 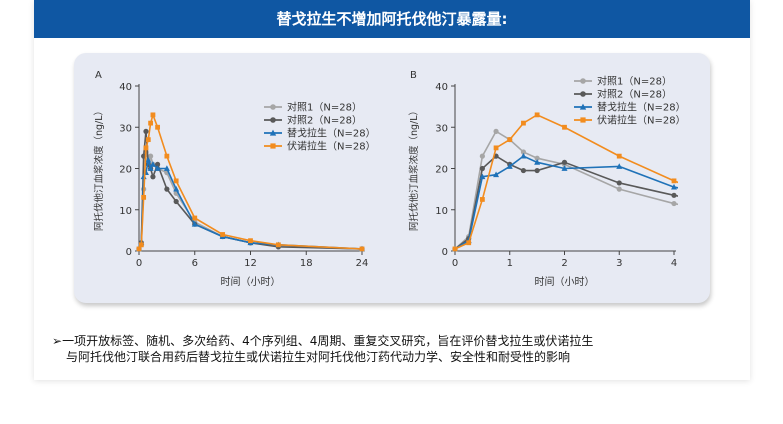 I want to click on x-tick-label: 12, so click(x=250, y=263).